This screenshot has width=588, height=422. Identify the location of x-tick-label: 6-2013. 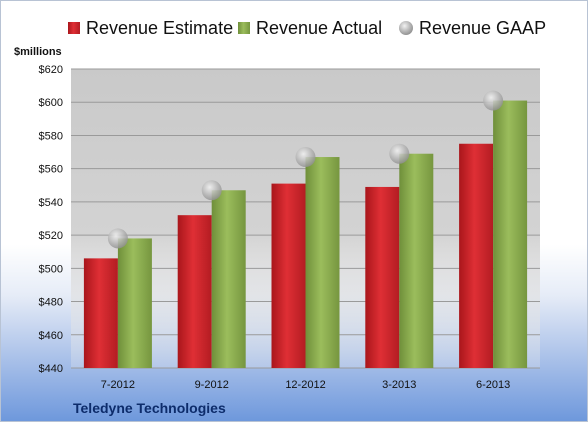
(493, 385).